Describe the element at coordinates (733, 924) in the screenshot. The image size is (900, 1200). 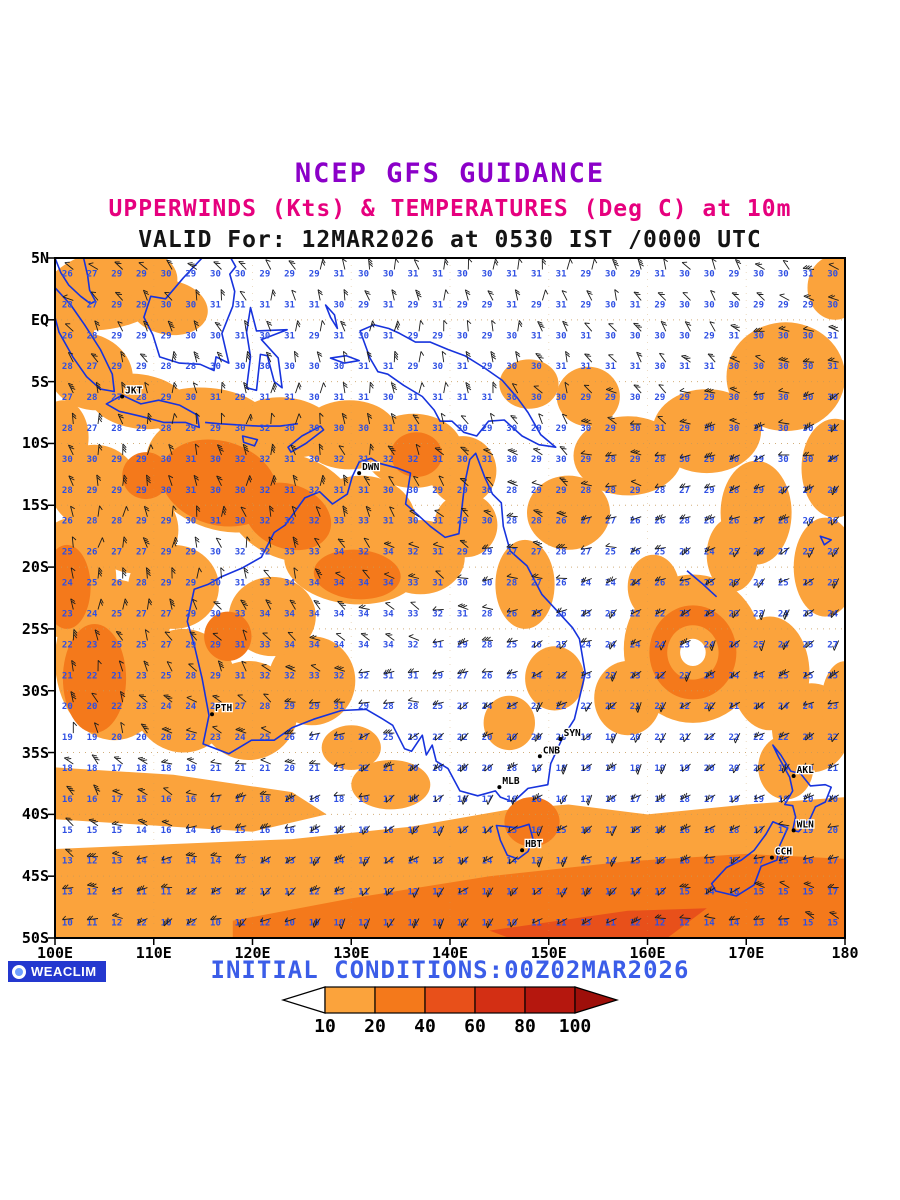
I see `svg-text: 14` at that location.